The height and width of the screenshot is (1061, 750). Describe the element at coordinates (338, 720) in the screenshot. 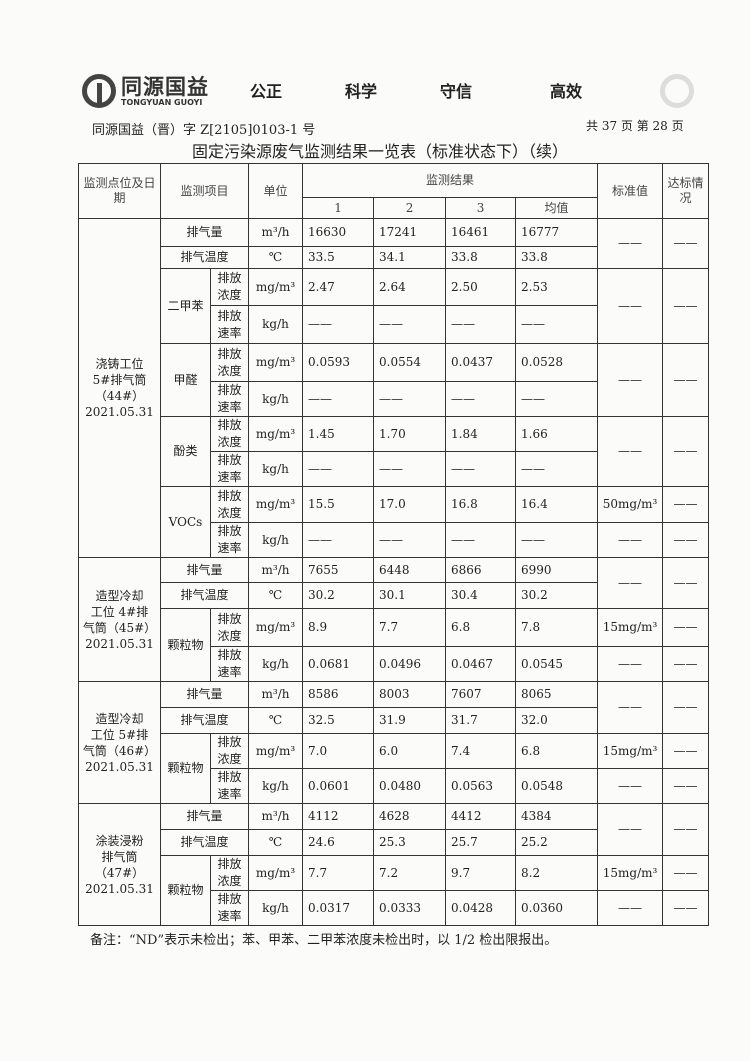

I see `value-cell: 32.5` at that location.